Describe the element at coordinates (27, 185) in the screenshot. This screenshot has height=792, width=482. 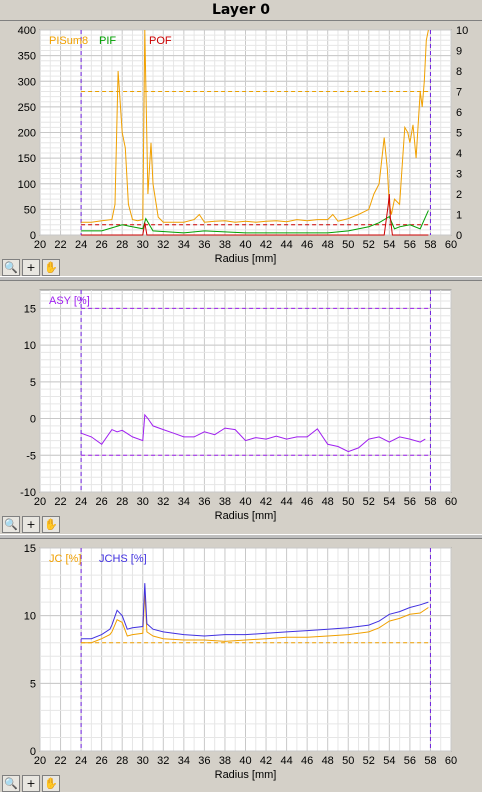
I see `y-tick-label: 100` at that location.